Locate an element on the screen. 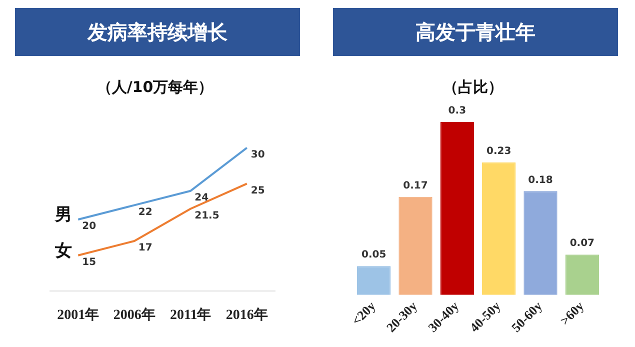  data-label: 15 is located at coordinates (89, 262).